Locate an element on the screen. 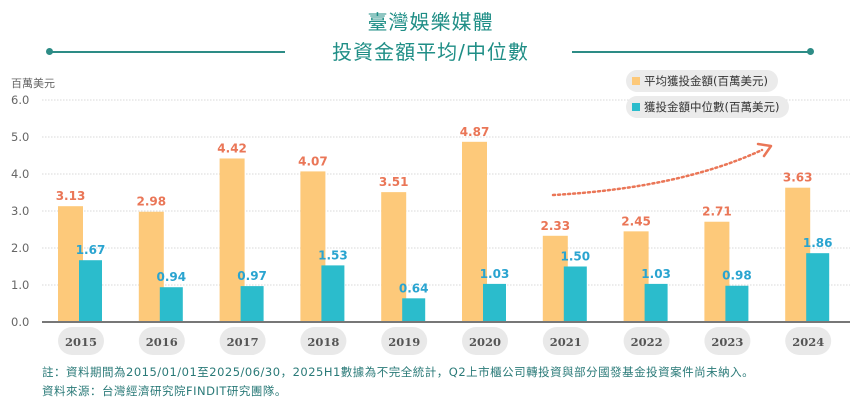 The image size is (861, 409). legend-item-average: 平均獲投金額(百萬美元) is located at coordinates (702, 81).